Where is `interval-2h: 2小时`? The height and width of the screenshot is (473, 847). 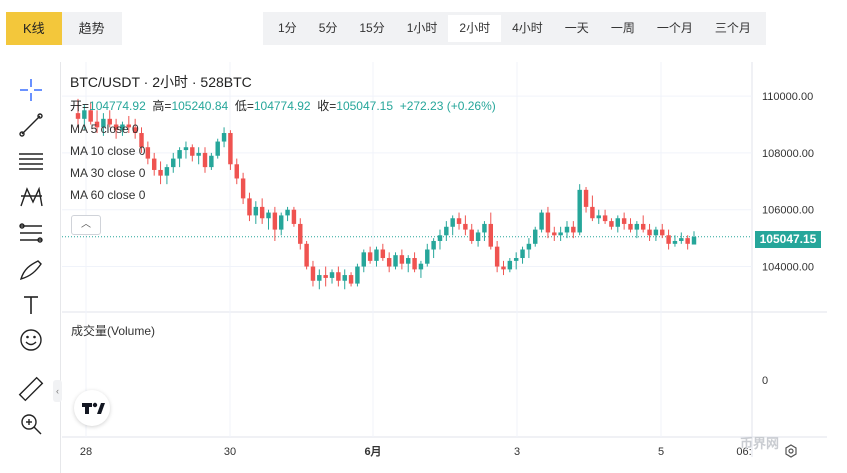
interval-2h: 2小时 is located at coordinates (475, 28).